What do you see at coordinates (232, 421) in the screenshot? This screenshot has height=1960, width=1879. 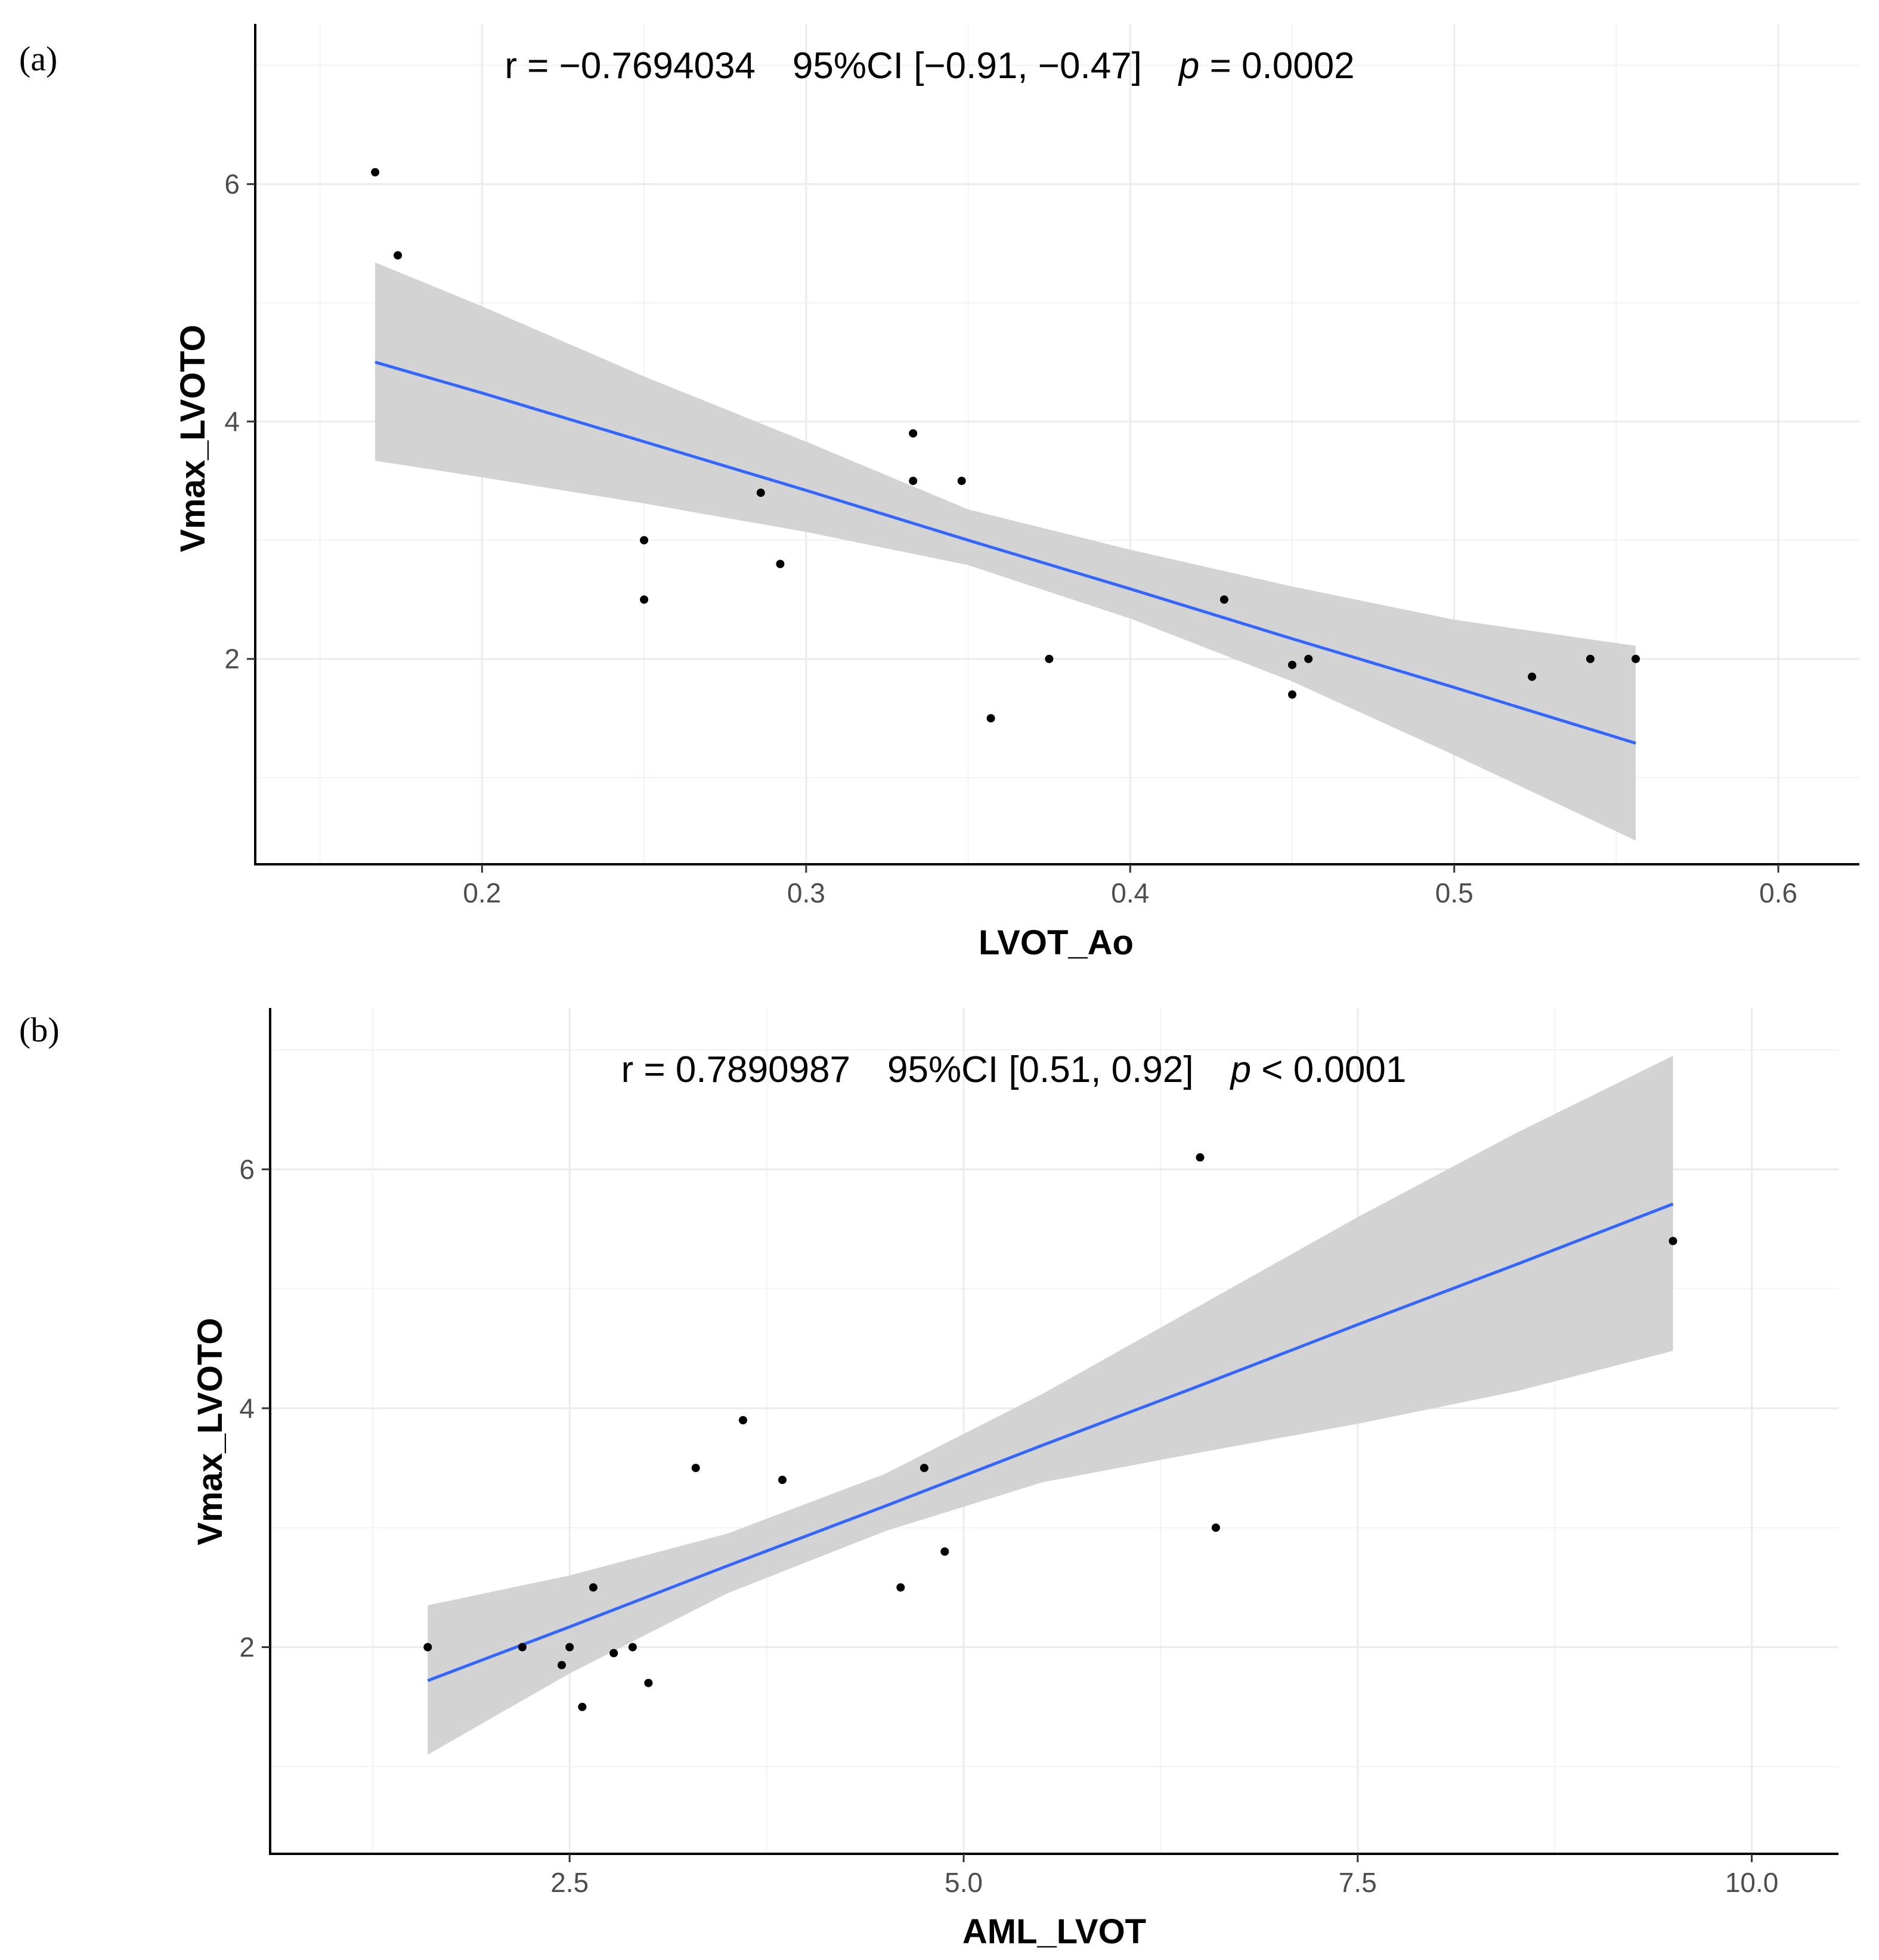 I see `panel-a-y-tick-label: 4` at bounding box center [232, 421].